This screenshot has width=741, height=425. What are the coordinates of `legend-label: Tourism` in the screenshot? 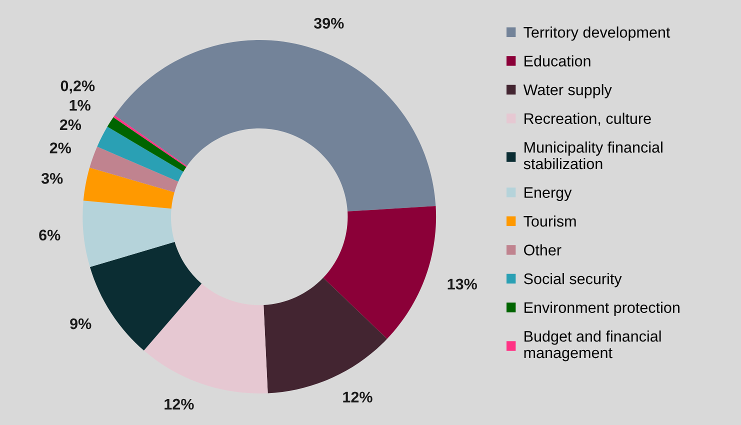 It's located at (550, 221).